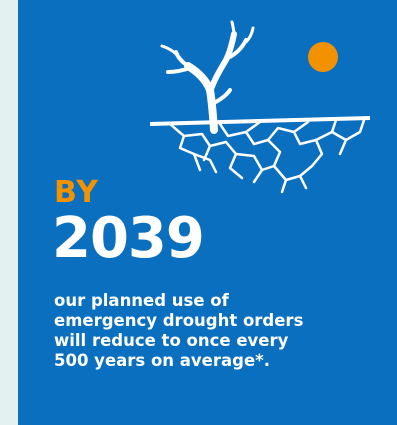  What do you see at coordinates (162, 360) in the screenshot?
I see `statement-line: 500 years on average*.` at bounding box center [162, 360].